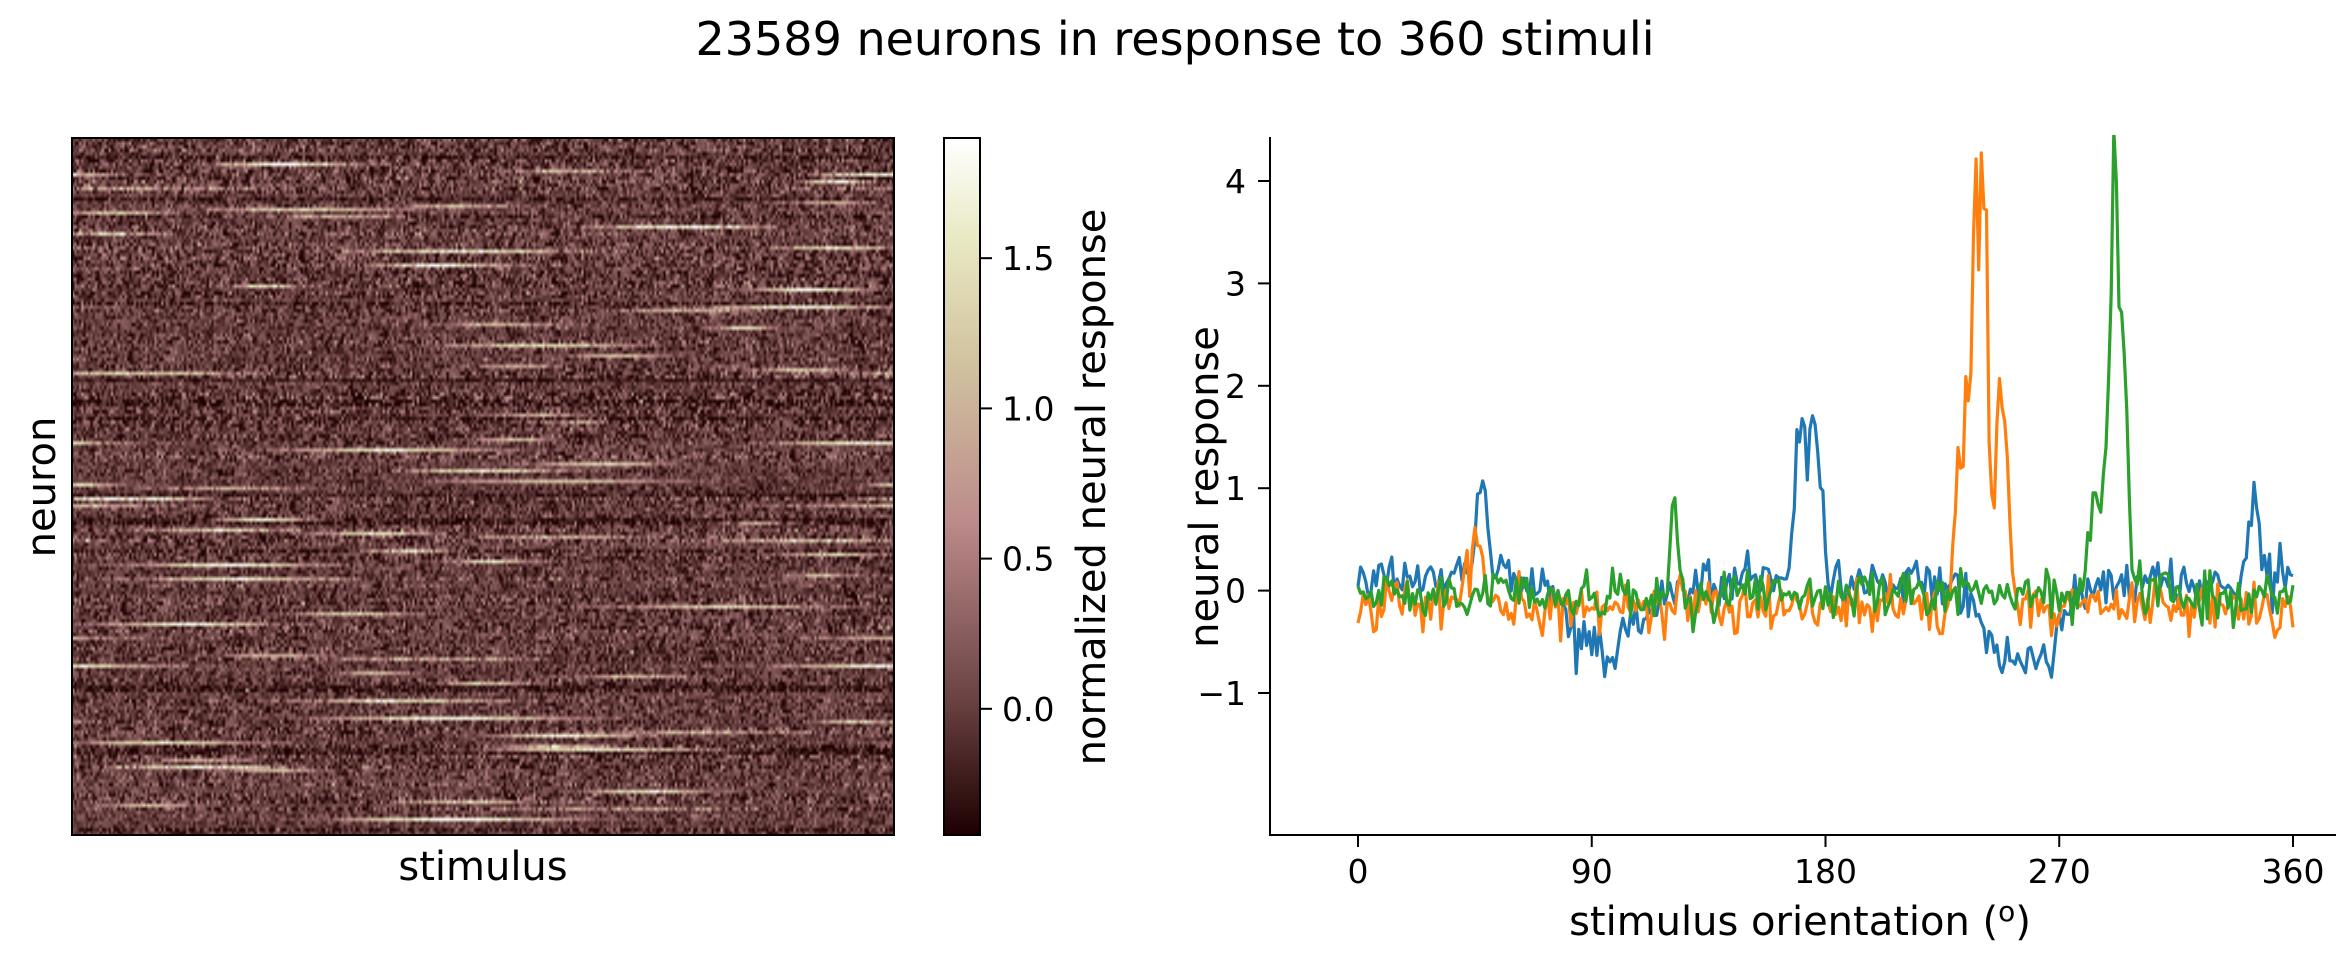 The image size is (2351, 965). Describe the element at coordinates (1092, 487) in the screenshot. I see `colorbar-label: normalized neural response` at that location.